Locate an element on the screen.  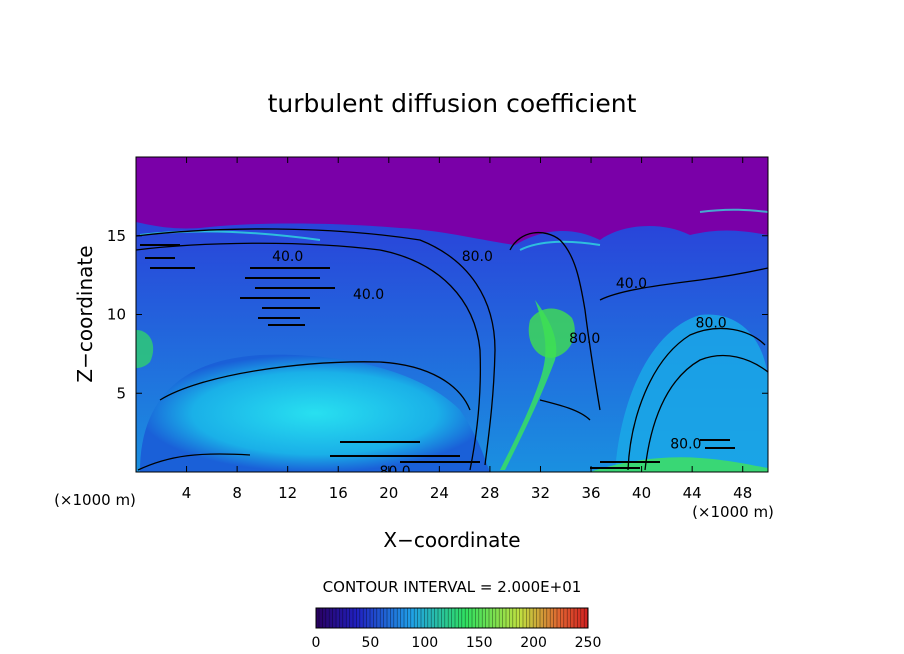
colorbar-tick-label: 250 is located at coordinates (588, 643).